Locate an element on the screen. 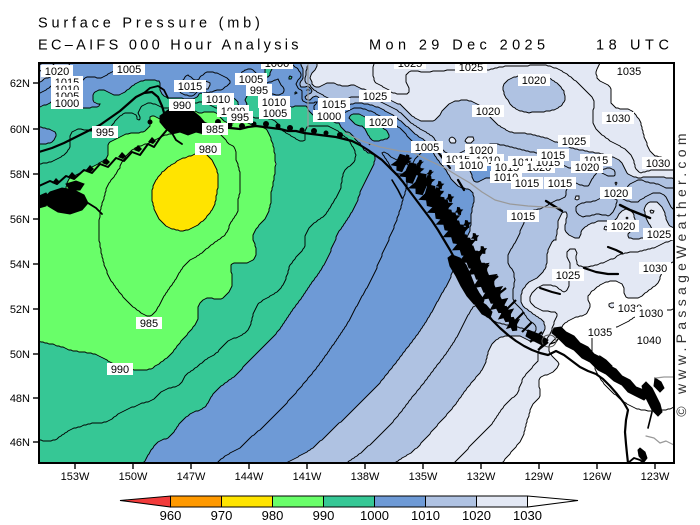  svg-text: 60N is located at coordinates (20, 130).